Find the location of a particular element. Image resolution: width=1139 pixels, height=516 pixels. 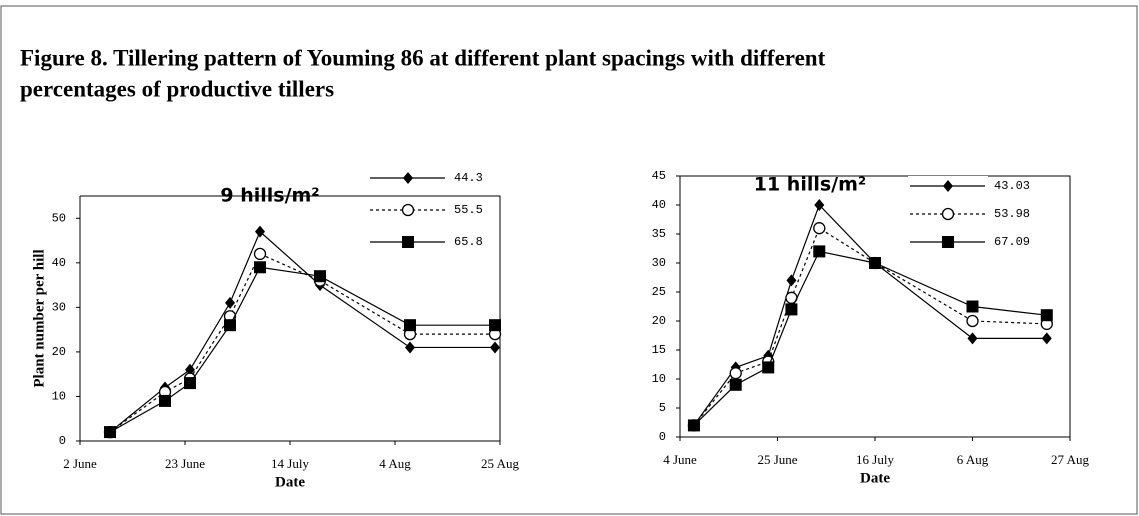

y-axis-title: Plant number per hill is located at coordinates (39, 318).